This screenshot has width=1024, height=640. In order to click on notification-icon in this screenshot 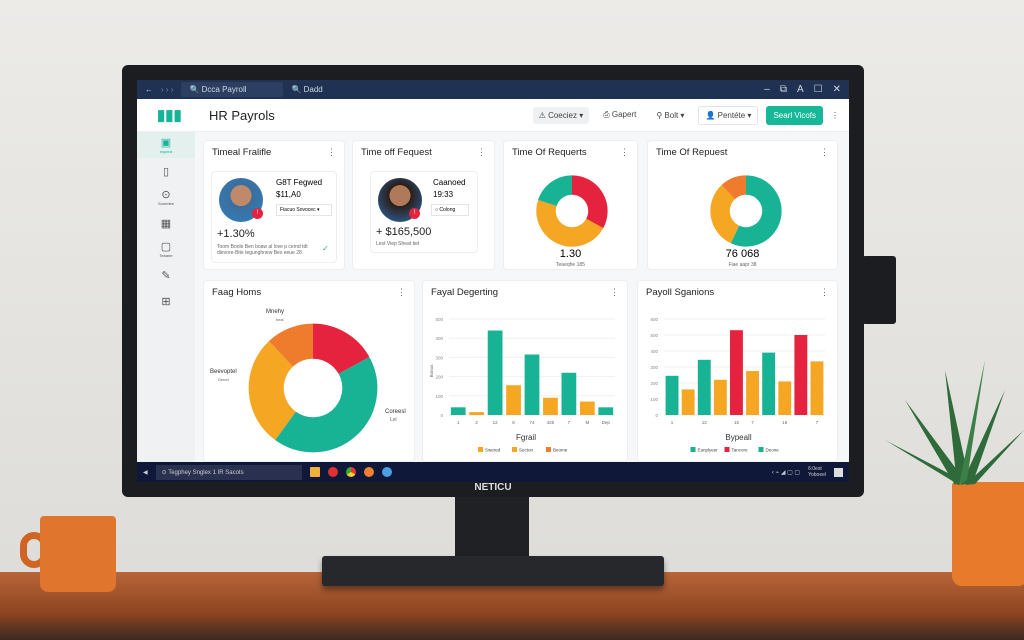, I will do `click(838, 472)`.